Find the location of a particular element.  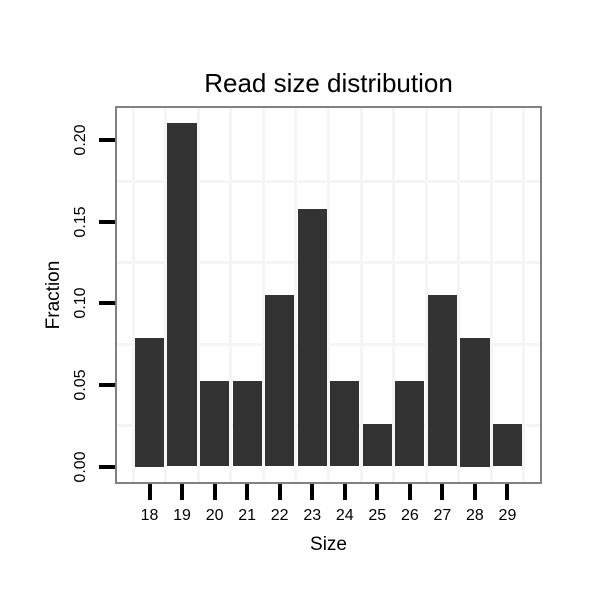

y-tick-label: 0.20 is located at coordinates (80, 140).